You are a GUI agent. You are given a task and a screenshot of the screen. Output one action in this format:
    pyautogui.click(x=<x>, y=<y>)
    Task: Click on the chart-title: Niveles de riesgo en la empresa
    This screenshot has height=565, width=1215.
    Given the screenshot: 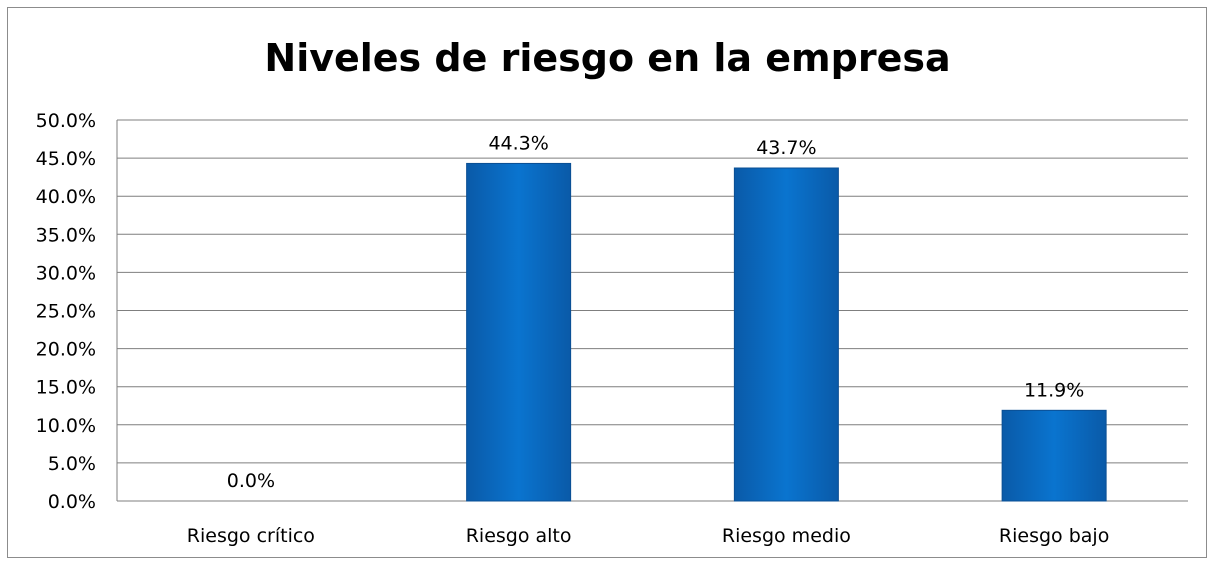 What is the action you would take?
    pyautogui.click(x=607, y=58)
    